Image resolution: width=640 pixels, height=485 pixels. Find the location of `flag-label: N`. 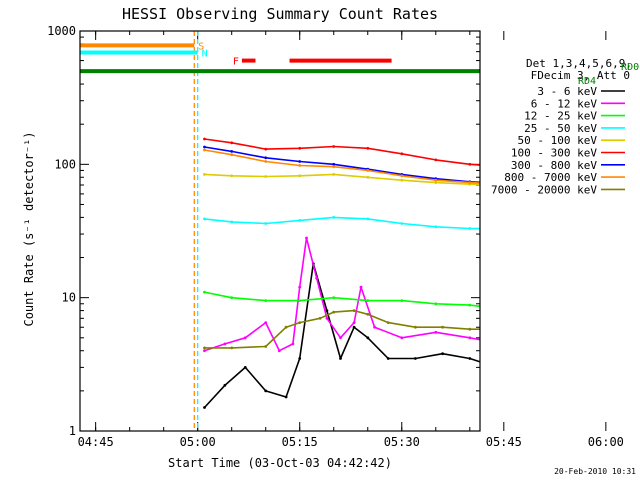

flag-label: N is located at coordinates (205, 53).